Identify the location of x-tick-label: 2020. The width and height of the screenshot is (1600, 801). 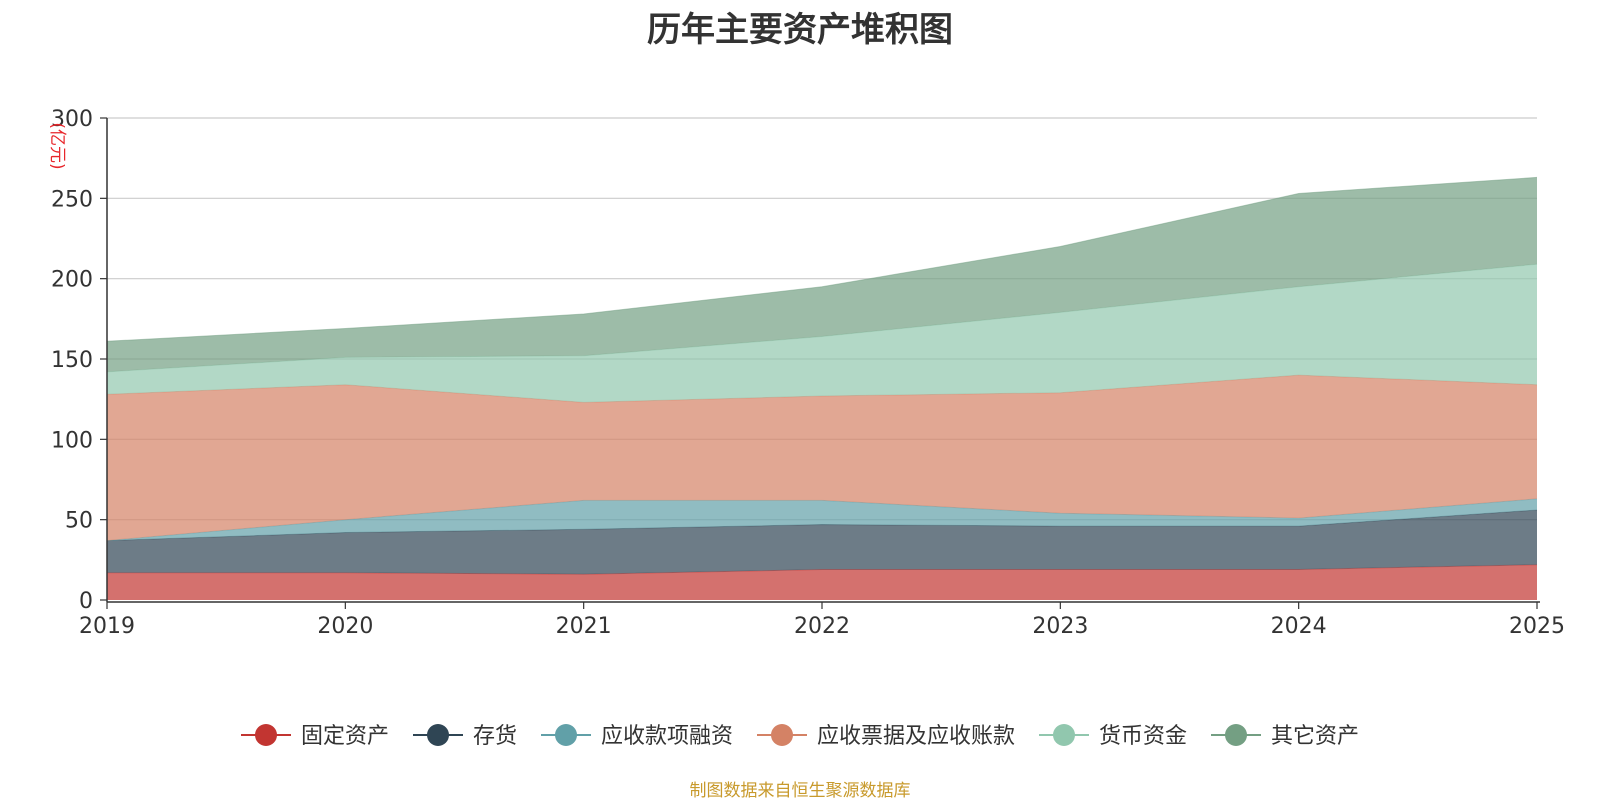
(345, 626).